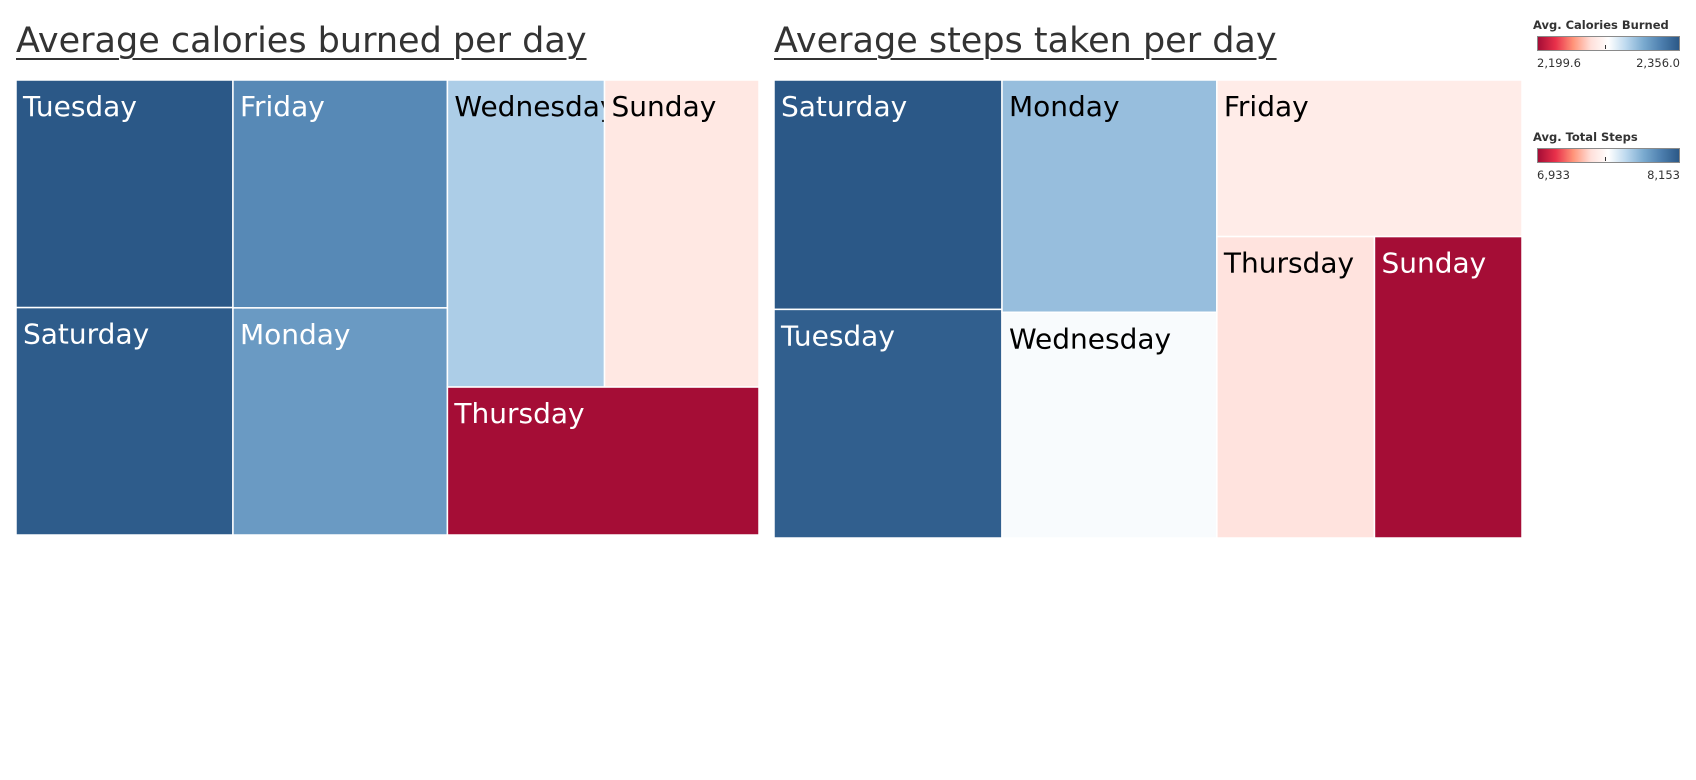  I want to click on calories-color-legend: Avg. Calories Burned 2,199.6 2,356.0, so click(1608, 44).